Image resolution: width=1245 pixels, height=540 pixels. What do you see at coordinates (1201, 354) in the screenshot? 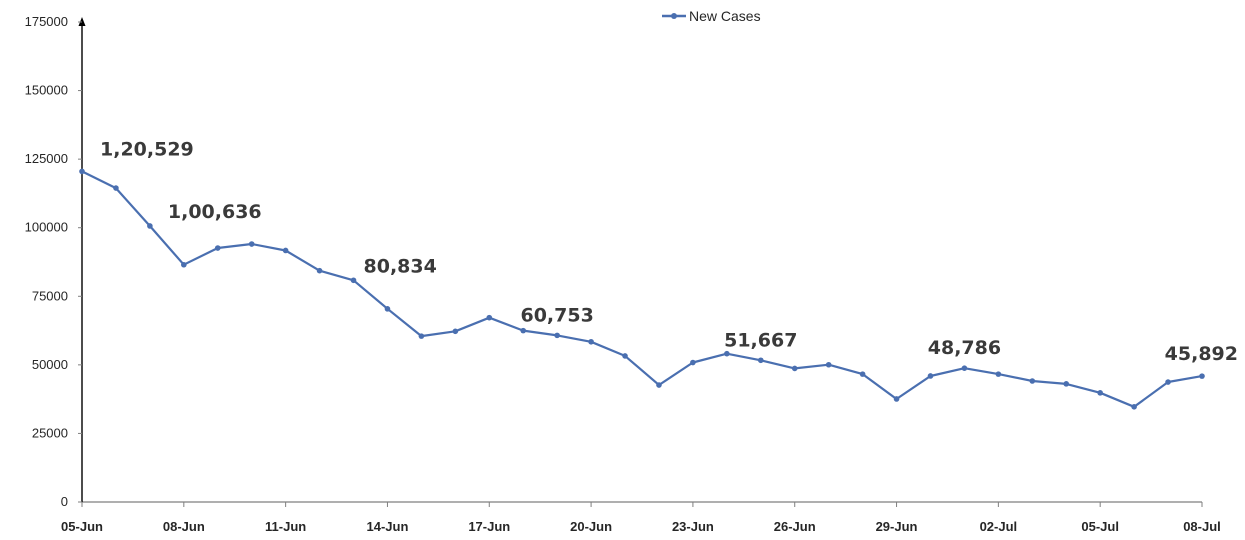
I see `data-label: 45,892` at bounding box center [1201, 354].